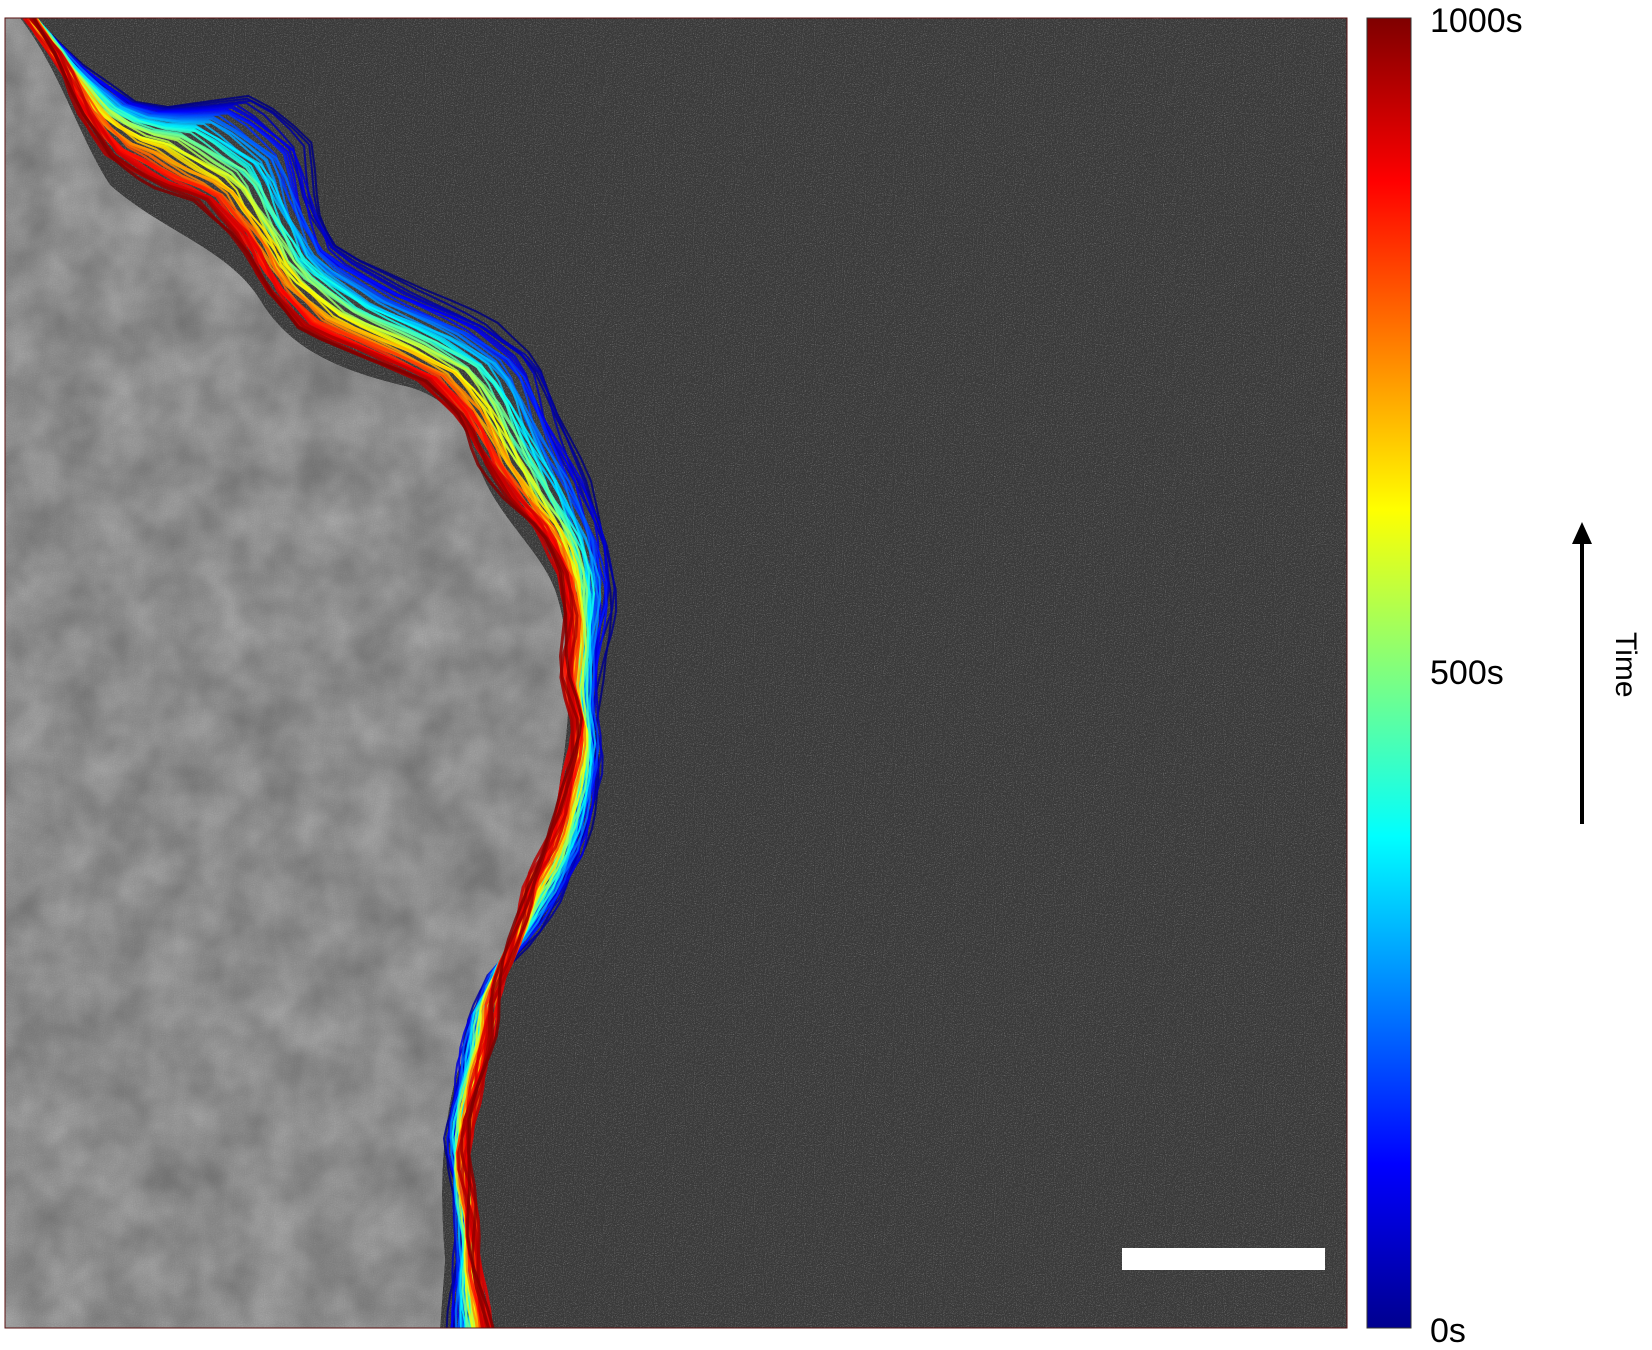  What do you see at coordinates (1448, 1331) in the screenshot?
I see `colorbar-bottom-label: 0s` at bounding box center [1448, 1331].